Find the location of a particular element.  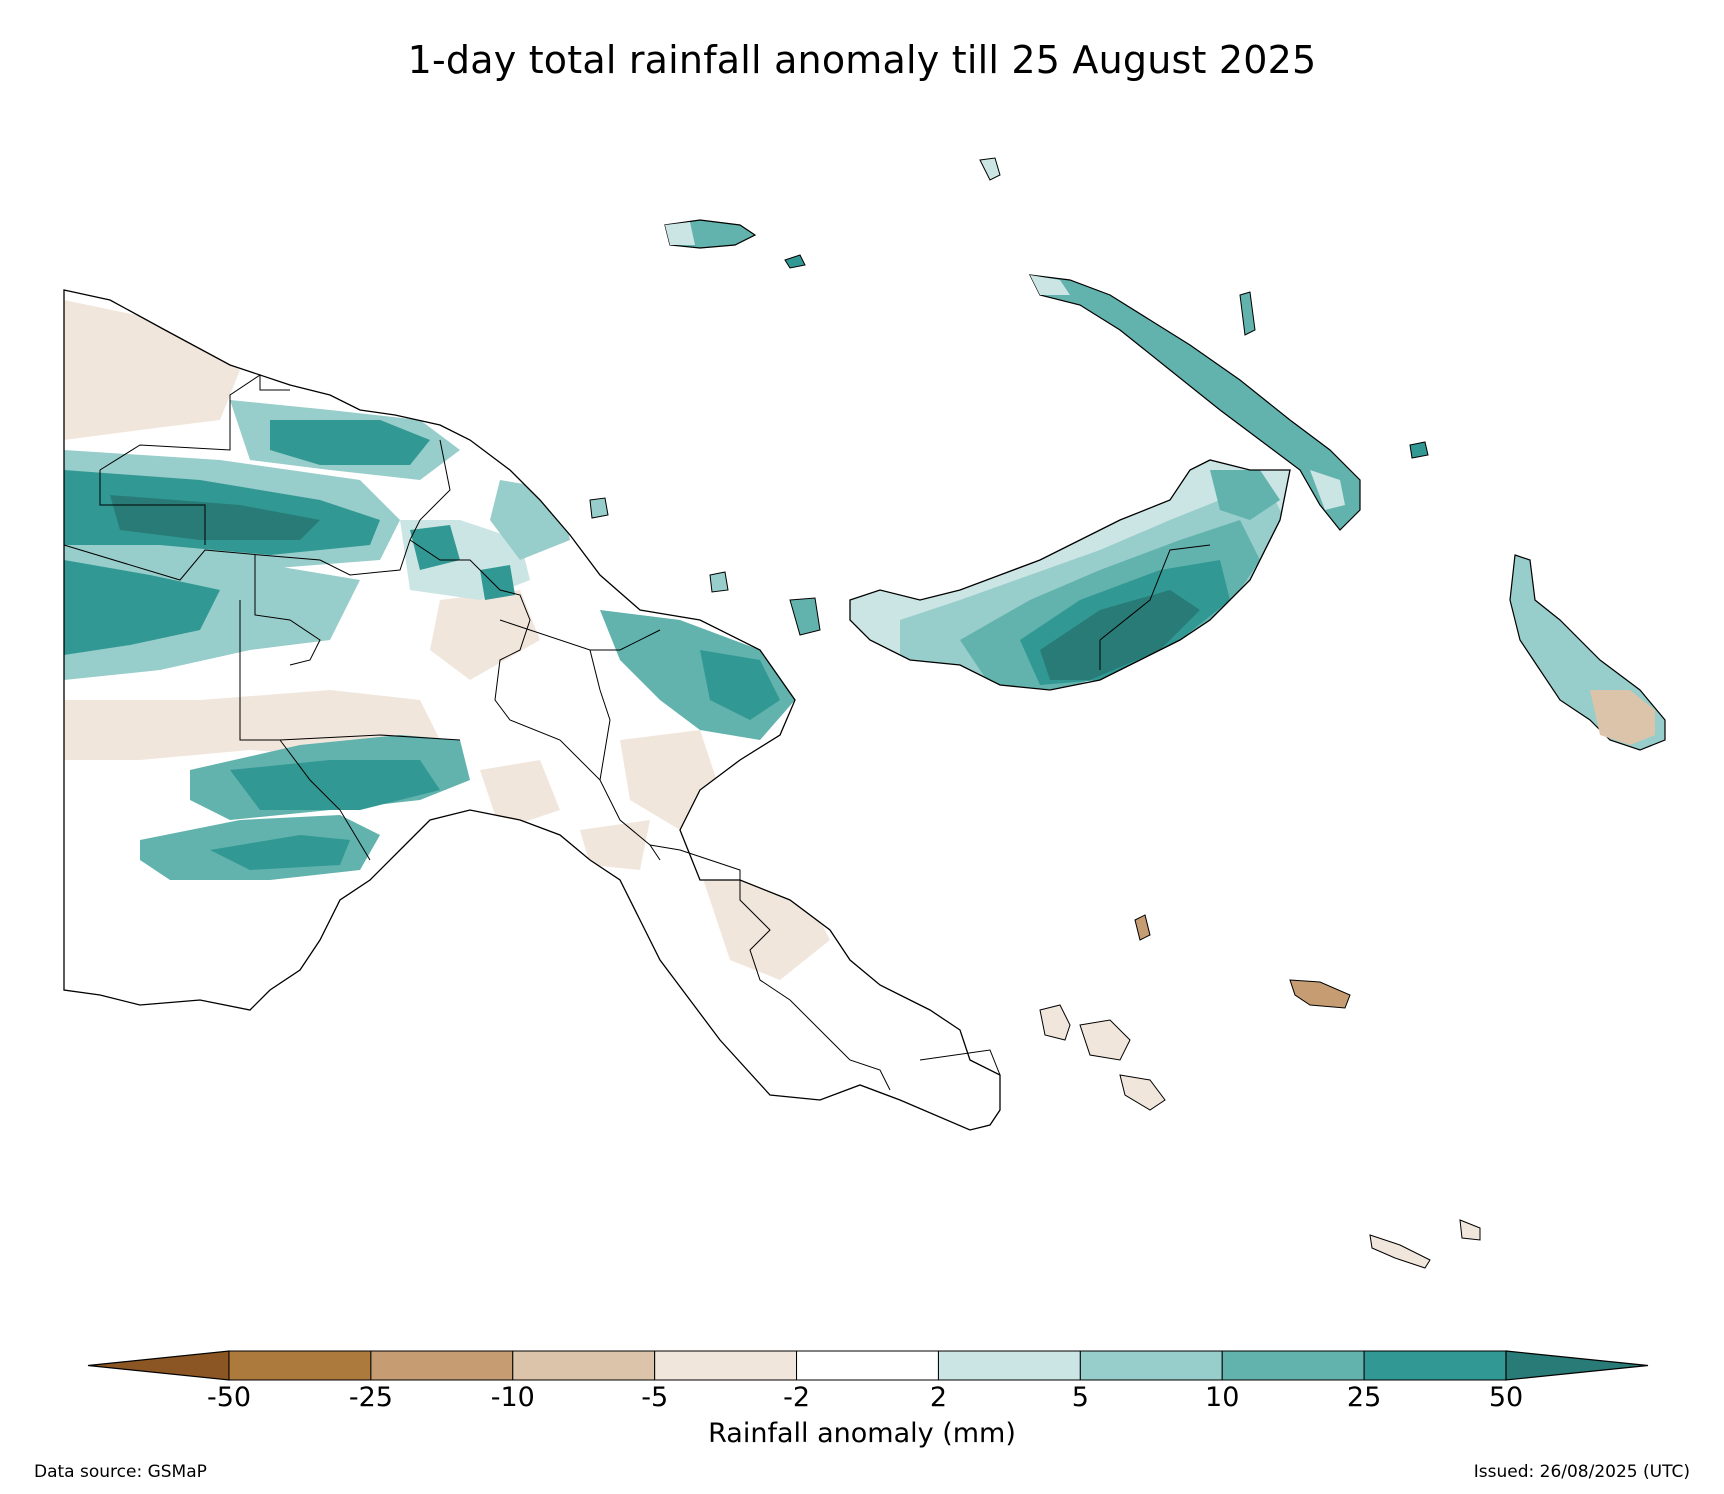

colorbar-label: Rainfall anomaly (mm) is located at coordinates (862, 1433).